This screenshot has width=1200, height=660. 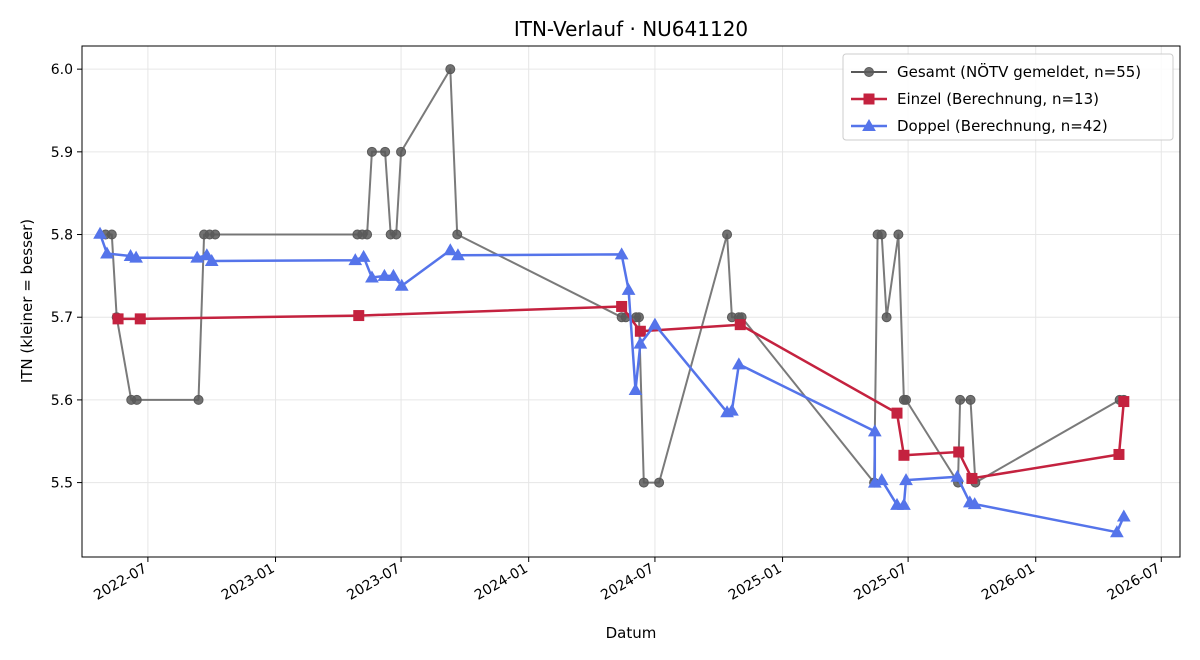 What do you see at coordinates (62, 318) in the screenshot?
I see `y-tick-label: 5.7` at bounding box center [62, 318].